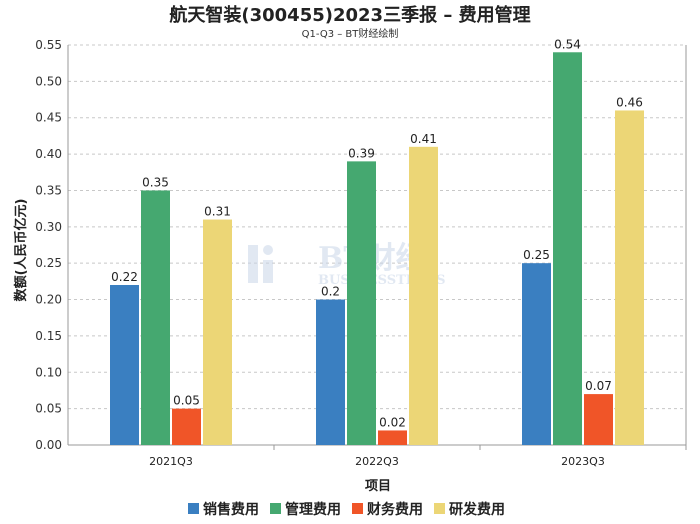  What do you see at coordinates (186, 426) in the screenshot?
I see `bar-财务费用-2021Q3` at bounding box center [186, 426].